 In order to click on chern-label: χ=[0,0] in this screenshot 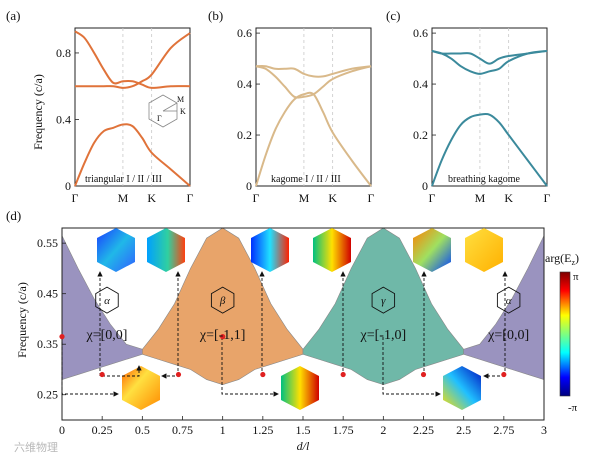, I will do `click(508, 335)`.